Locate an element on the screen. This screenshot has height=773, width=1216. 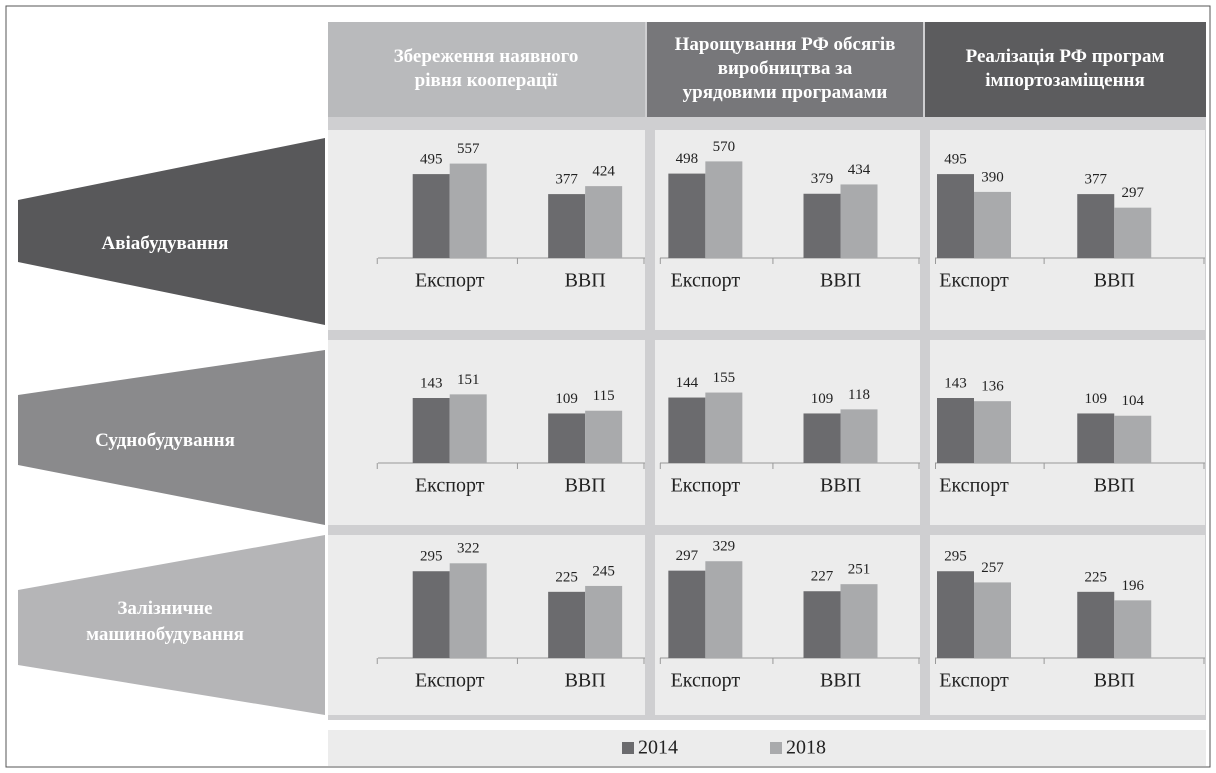
data-label: 136 is located at coordinates (992, 387).